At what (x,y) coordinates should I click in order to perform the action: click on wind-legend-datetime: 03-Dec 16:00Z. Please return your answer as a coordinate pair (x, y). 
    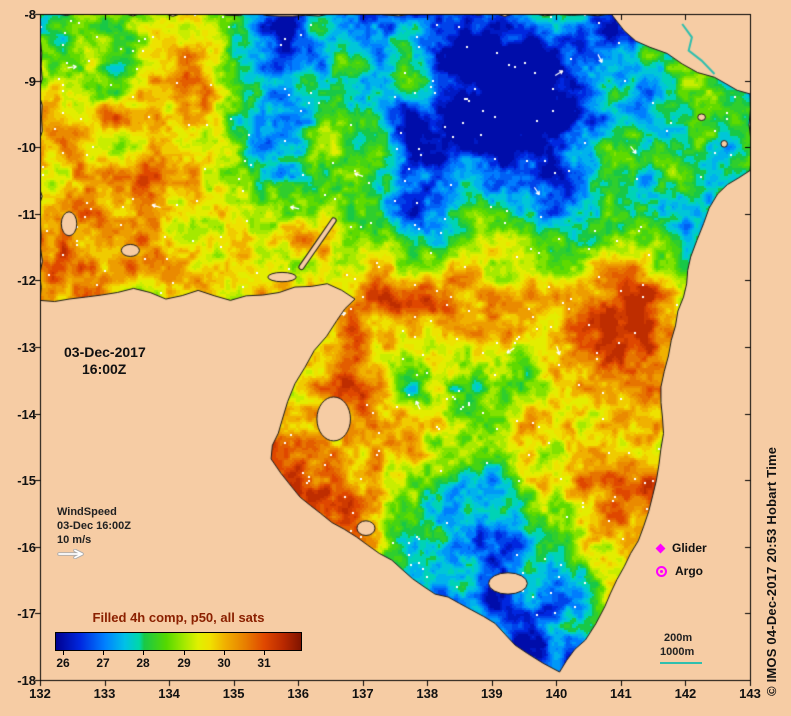
    Looking at the image, I should click on (94, 526).